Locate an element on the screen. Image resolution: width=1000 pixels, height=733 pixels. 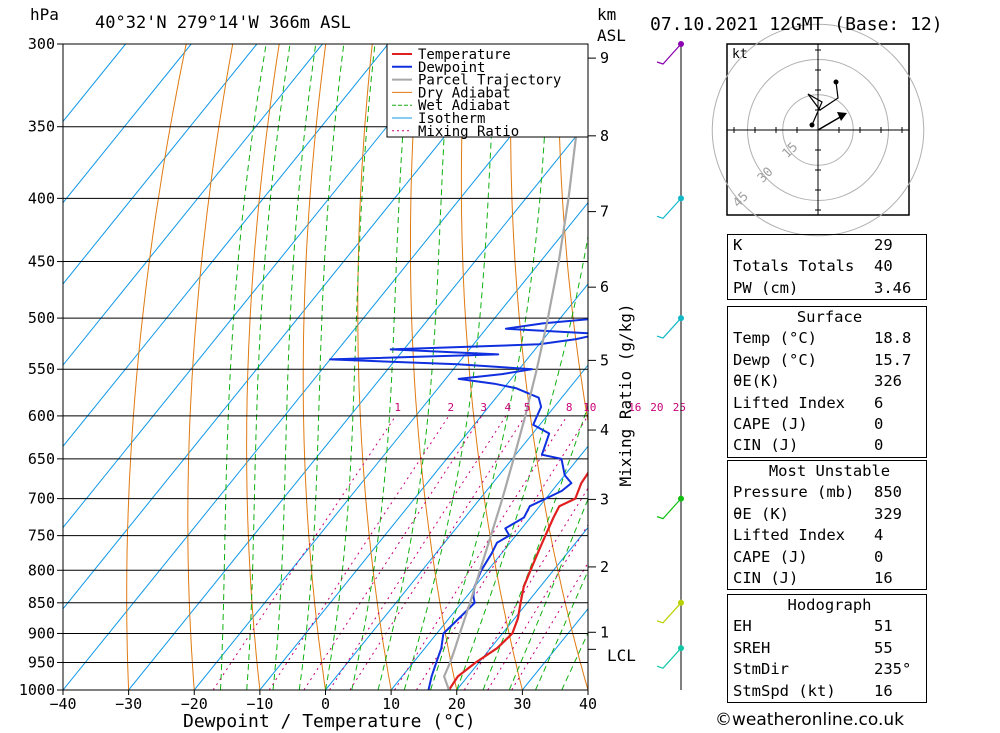
most-unstable-label: CIN (J) is located at coordinates (766, 578).